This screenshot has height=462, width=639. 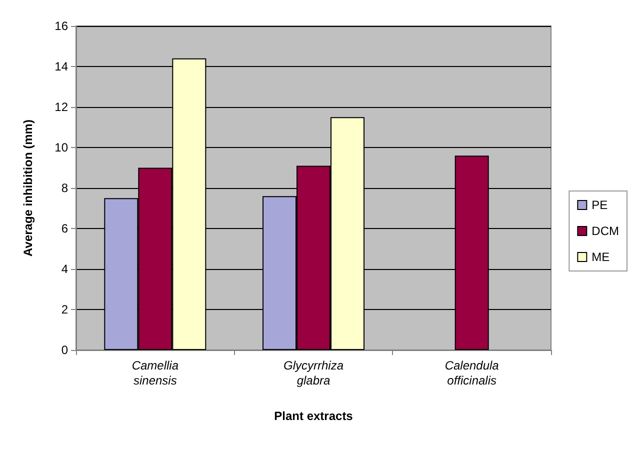 I want to click on y-tick-label: 12, so click(x=61, y=107).